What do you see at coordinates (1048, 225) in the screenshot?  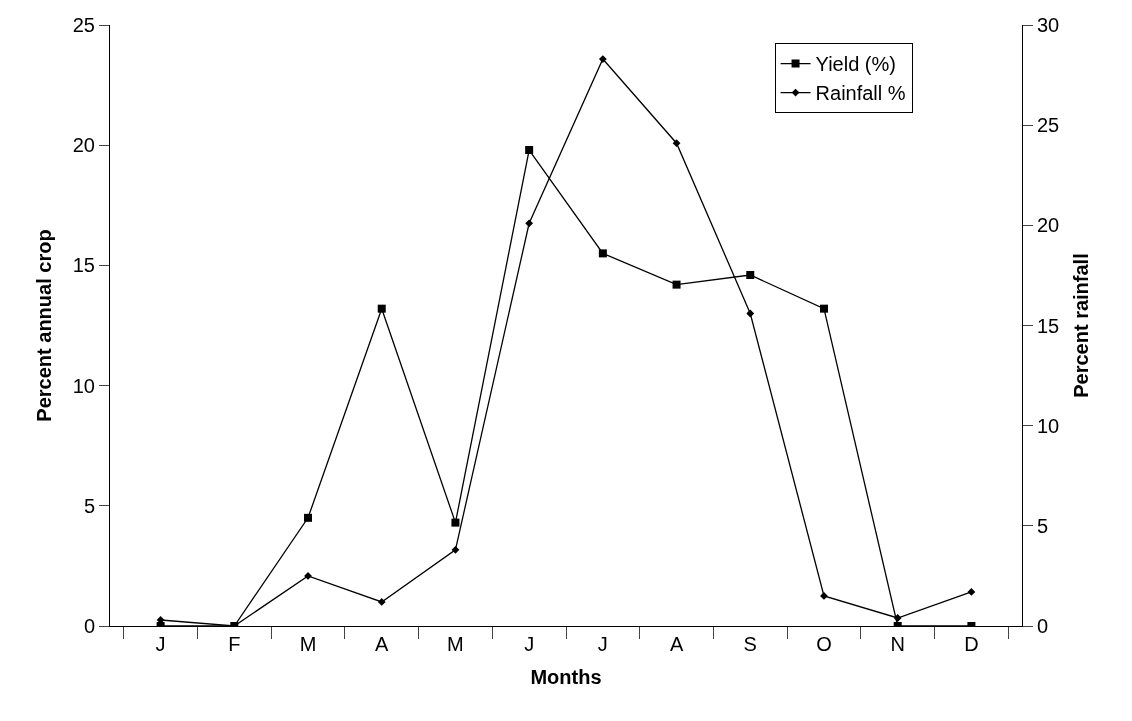 I see `y2-tick-label: 20` at bounding box center [1048, 225].